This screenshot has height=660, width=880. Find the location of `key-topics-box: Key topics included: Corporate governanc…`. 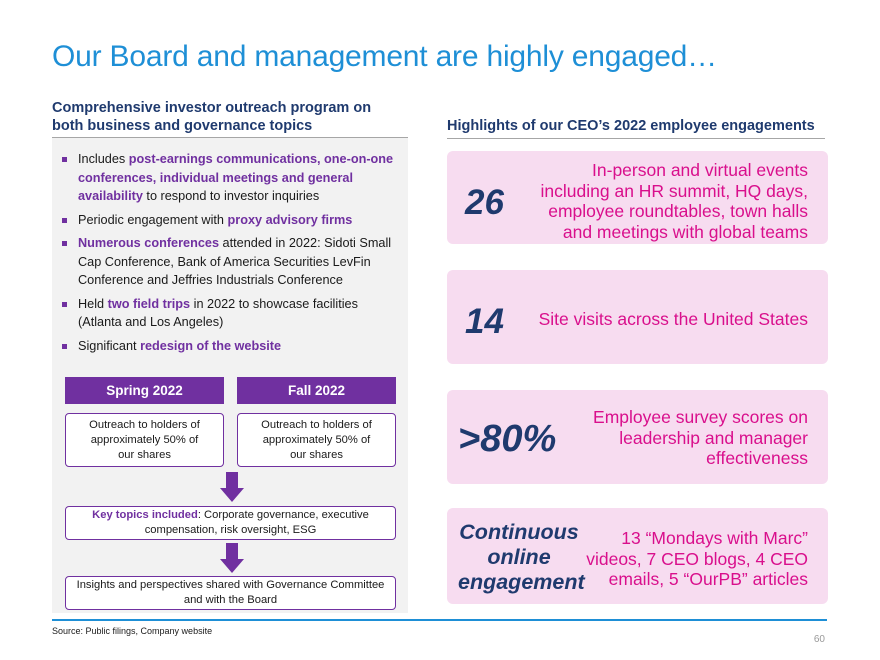

key-topics-box: Key topics included: Corporate governanc… is located at coordinates (230, 523).